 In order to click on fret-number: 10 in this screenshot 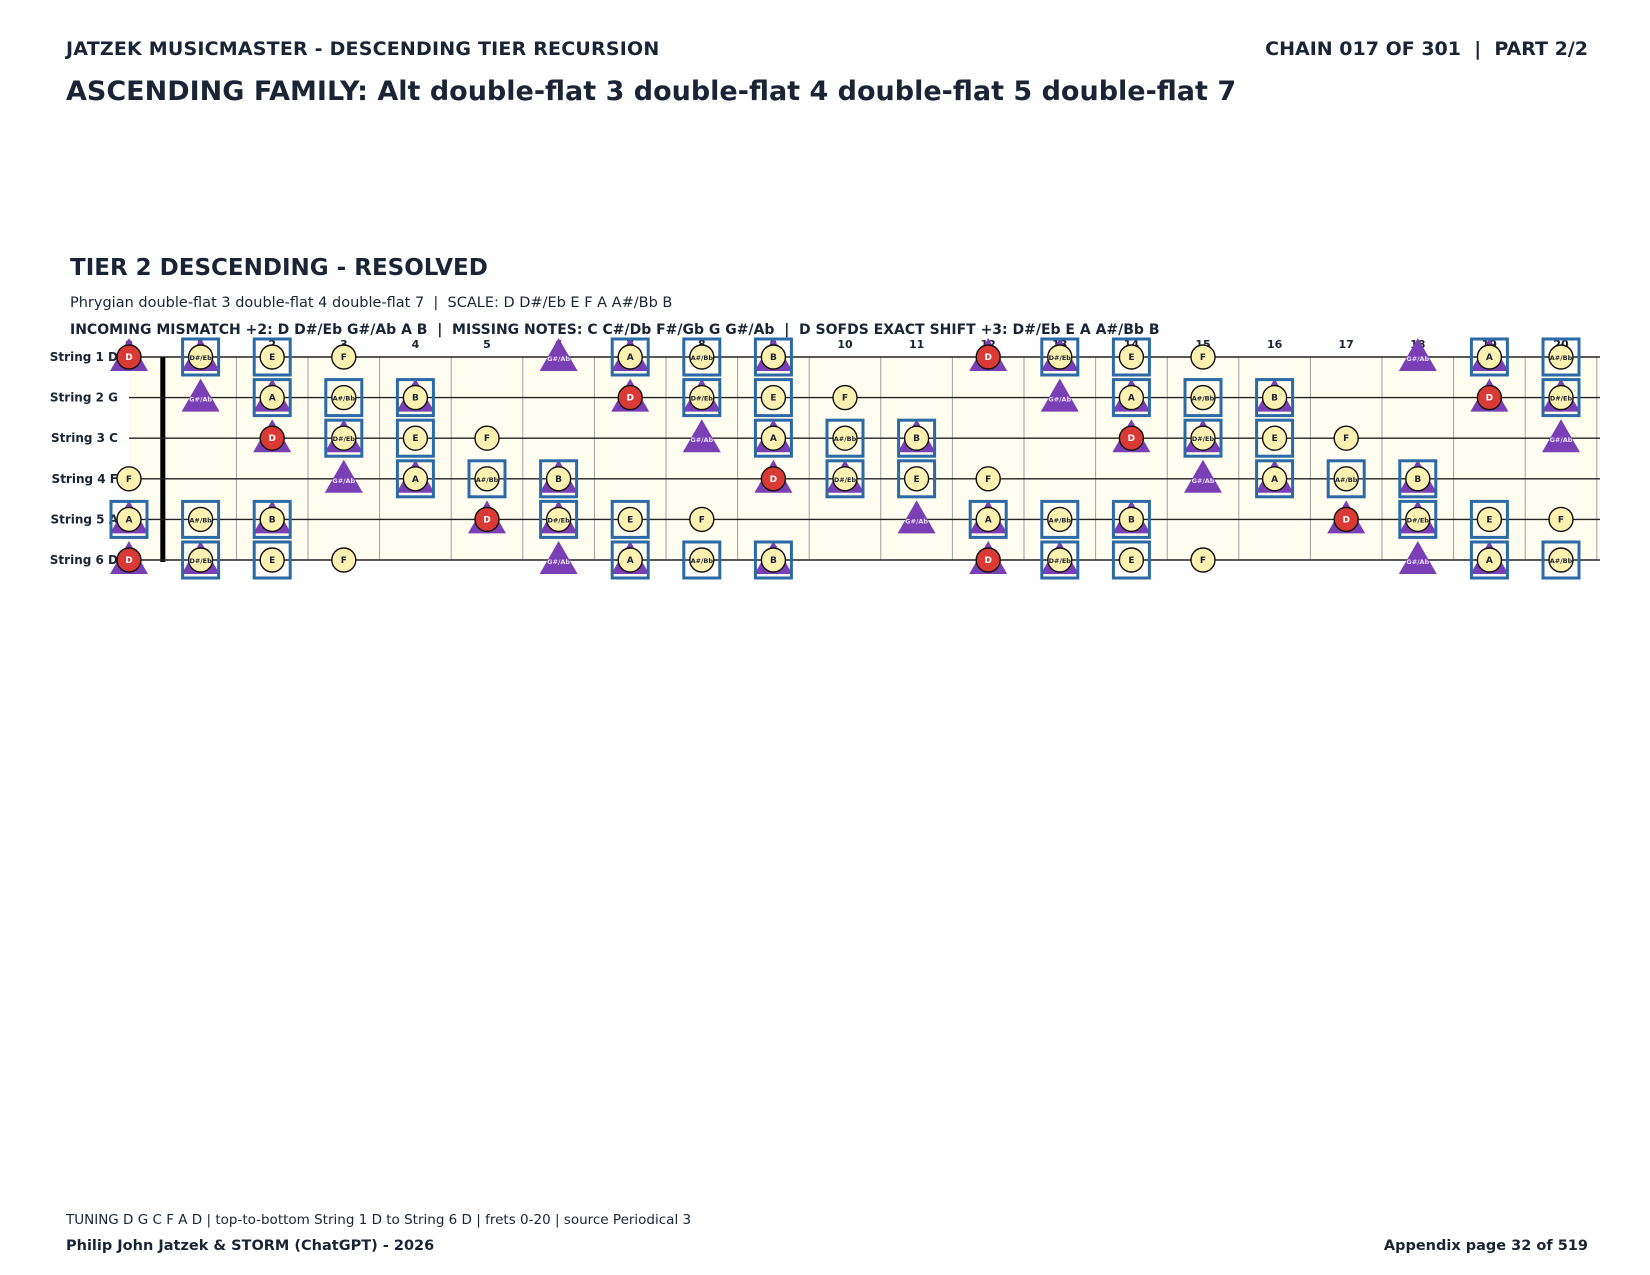, I will do `click(845, 344)`.